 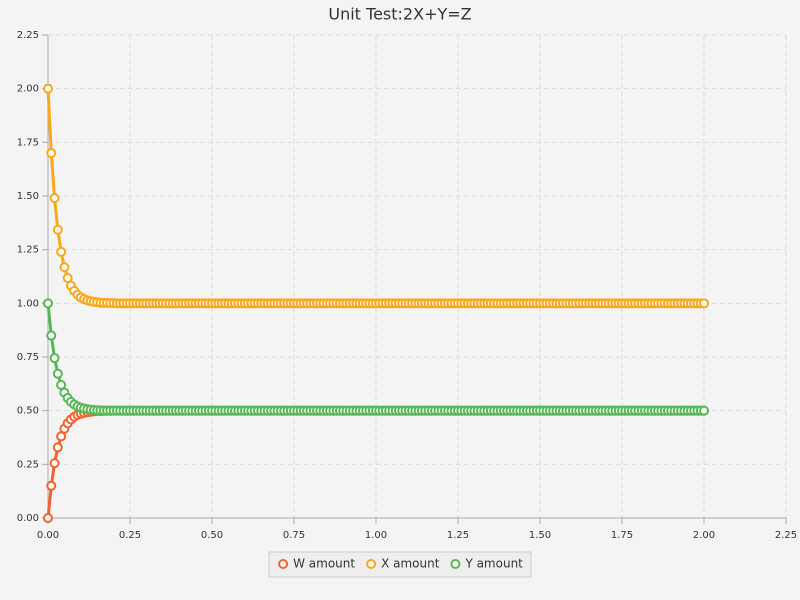 I want to click on legend-box, so click(x=400, y=564).